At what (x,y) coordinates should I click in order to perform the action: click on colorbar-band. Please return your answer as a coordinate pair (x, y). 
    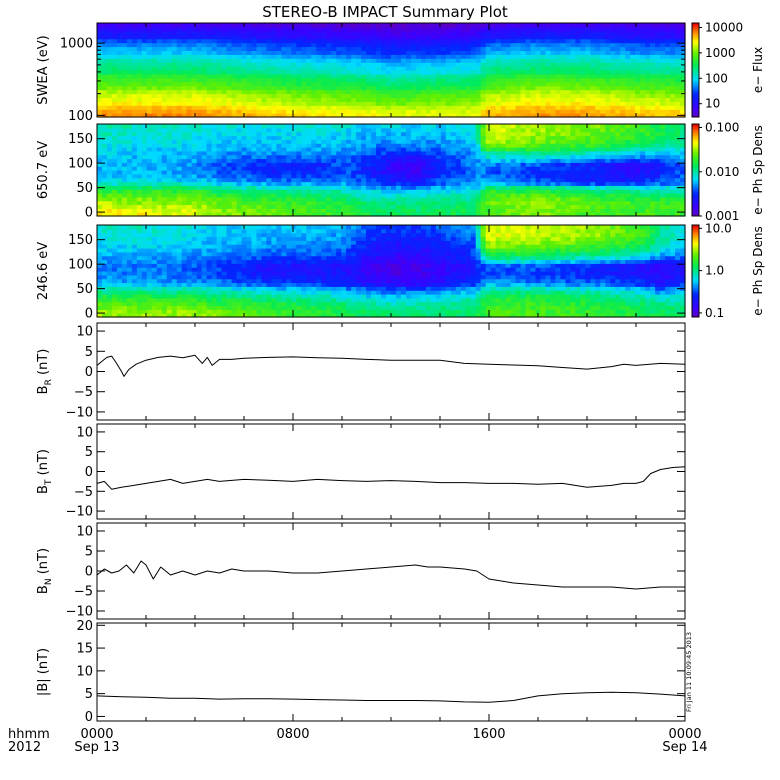
    Looking at the image, I should click on (695, 83).